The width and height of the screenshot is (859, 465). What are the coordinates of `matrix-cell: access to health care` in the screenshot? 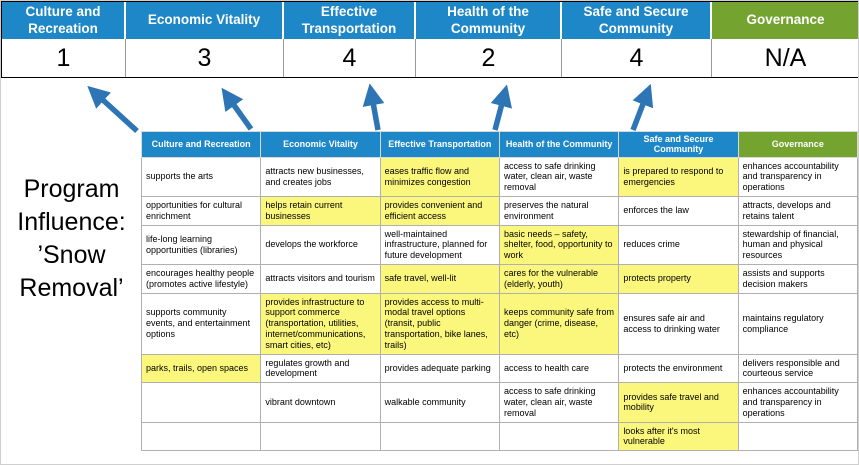 It's located at (559, 368).